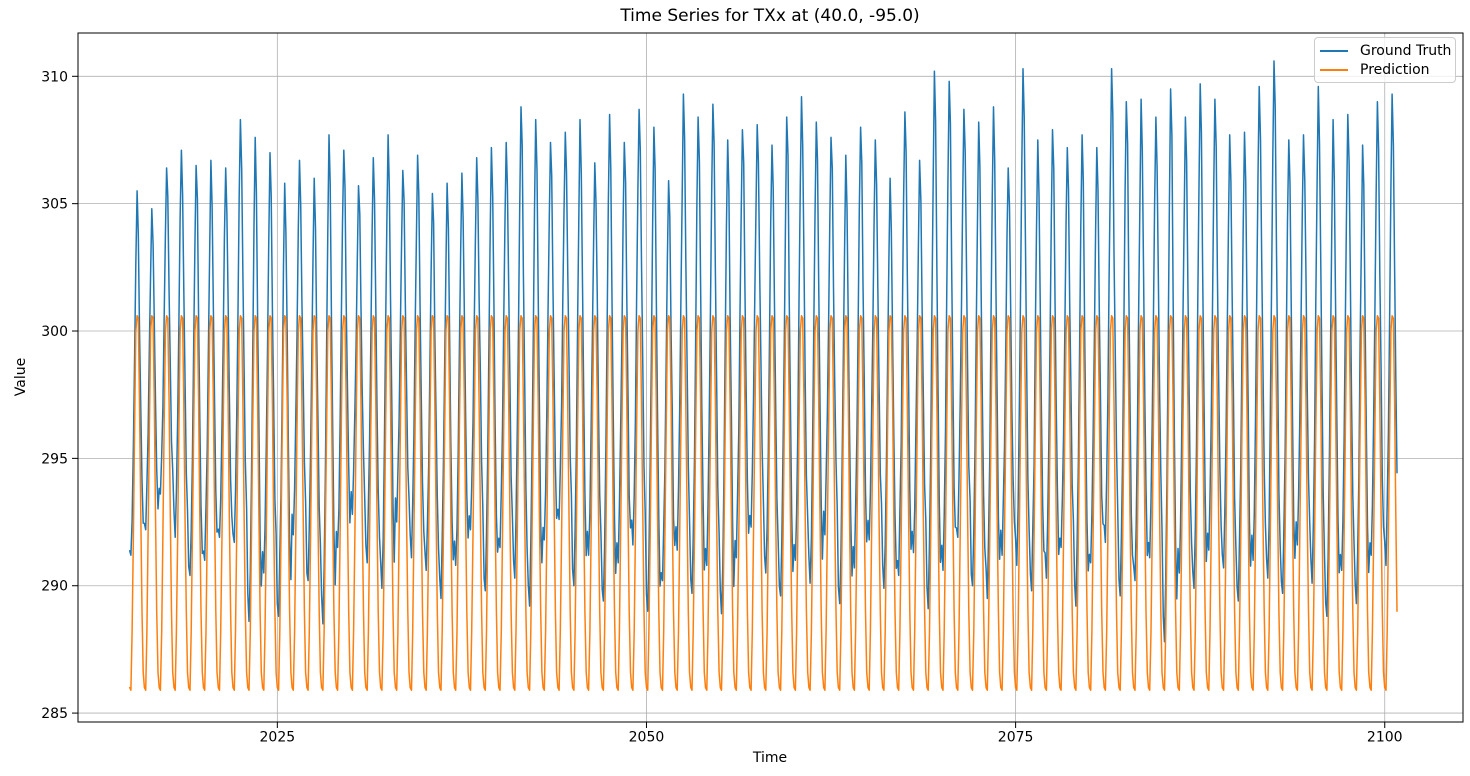  Describe the element at coordinates (54, 714) in the screenshot. I see `y-tick-label: 285` at that location.